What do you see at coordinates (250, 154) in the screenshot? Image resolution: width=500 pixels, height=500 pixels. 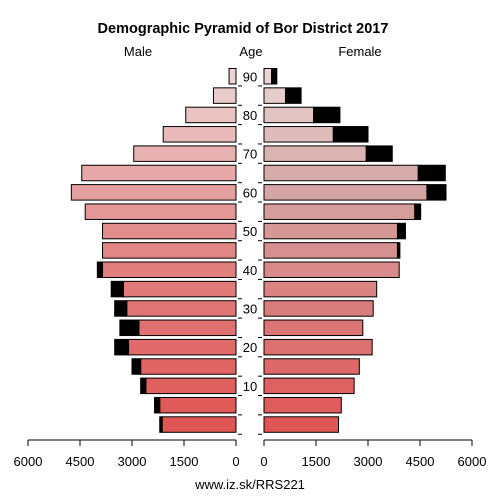 I see `age-tick-label: 70` at bounding box center [250, 154].